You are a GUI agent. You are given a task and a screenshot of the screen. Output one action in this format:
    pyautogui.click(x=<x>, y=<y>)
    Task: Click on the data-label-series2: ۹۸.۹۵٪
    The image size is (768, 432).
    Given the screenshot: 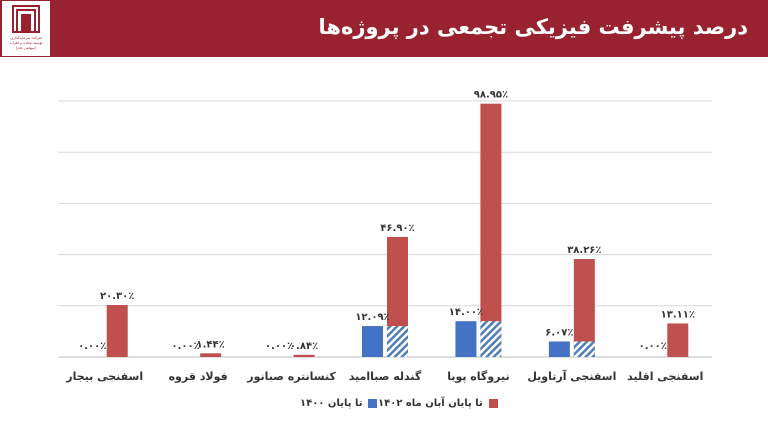 What is the action you would take?
    pyautogui.click(x=491, y=95)
    